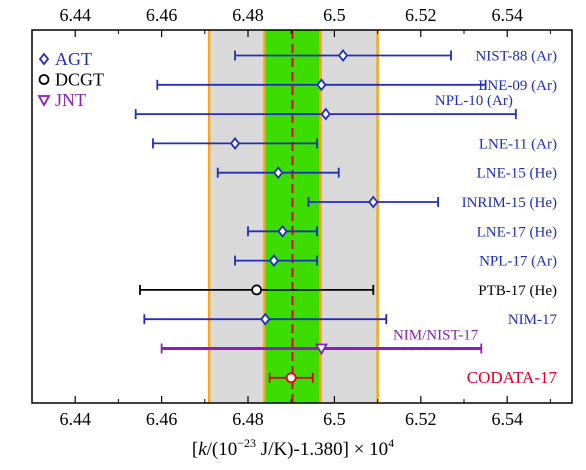 Image resolution: width=586 pixels, height=470 pixels. Describe the element at coordinates (222, 449) in the screenshot. I see `xlabel-mid: /(10` at that location.